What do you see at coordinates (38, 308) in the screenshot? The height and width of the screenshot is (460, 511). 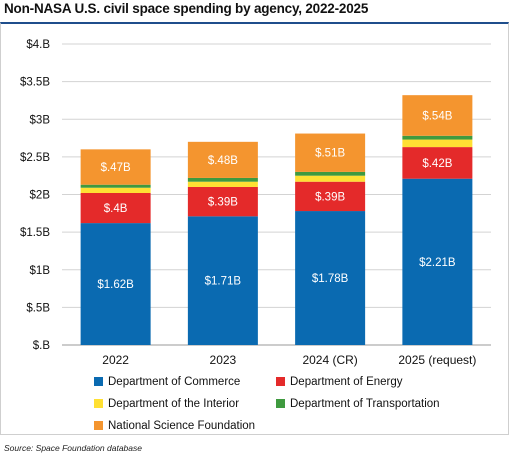 I see `y-tick-label: $.5B` at bounding box center [38, 308].